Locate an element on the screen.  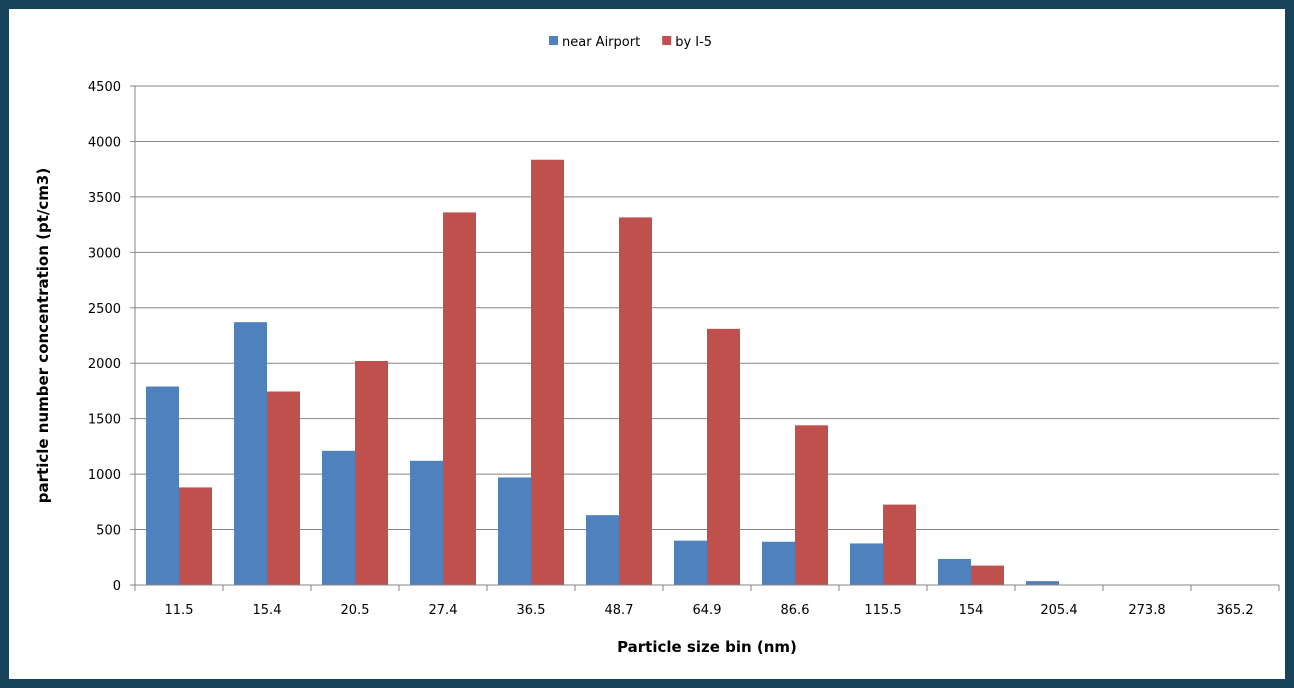
y-tick-label: 2500 is located at coordinates (104, 309).